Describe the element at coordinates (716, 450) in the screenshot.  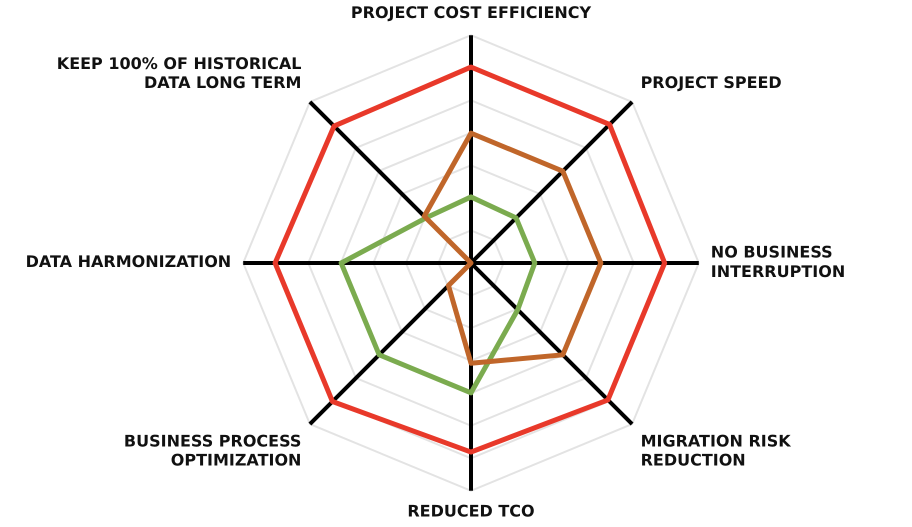
I see `spoke-label: MIGRATION RISK REDUCTION` at that location.